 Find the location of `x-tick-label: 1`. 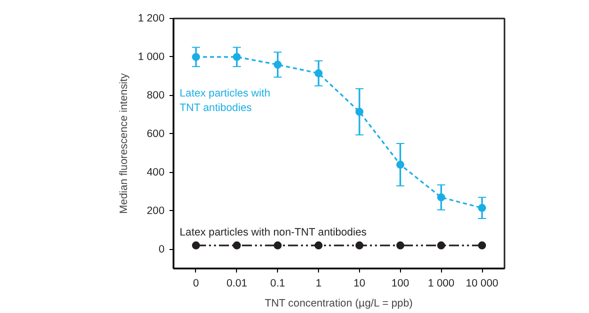

x-tick-label: 1 is located at coordinates (319, 284).